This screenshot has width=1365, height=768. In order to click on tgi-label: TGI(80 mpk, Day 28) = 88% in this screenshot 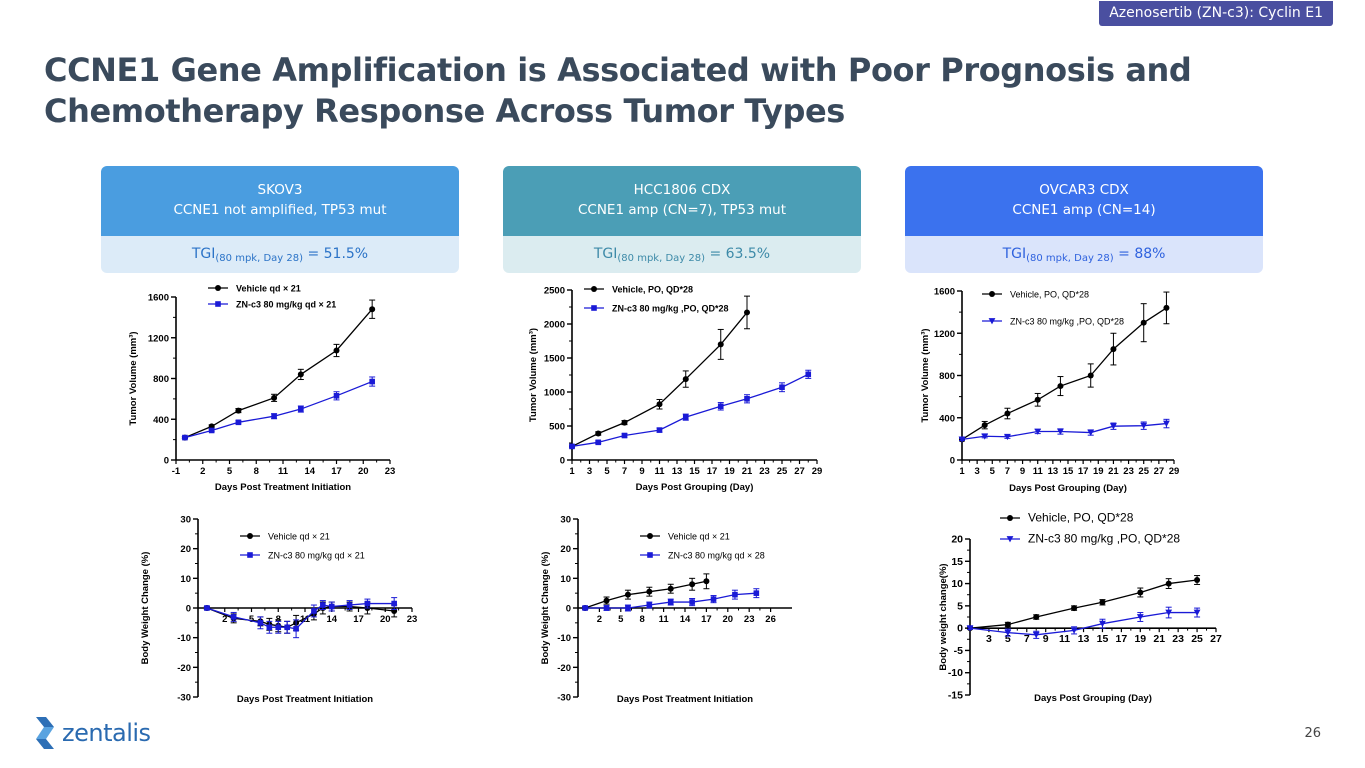, I will do `click(1084, 254)`.